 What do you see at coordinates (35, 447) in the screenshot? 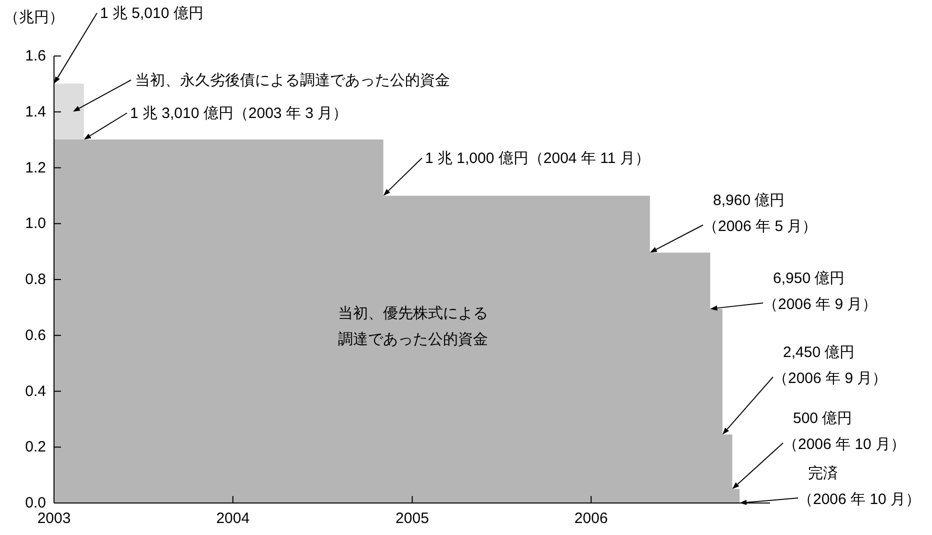
I see `y-tick-label: 0.2` at bounding box center [35, 447].